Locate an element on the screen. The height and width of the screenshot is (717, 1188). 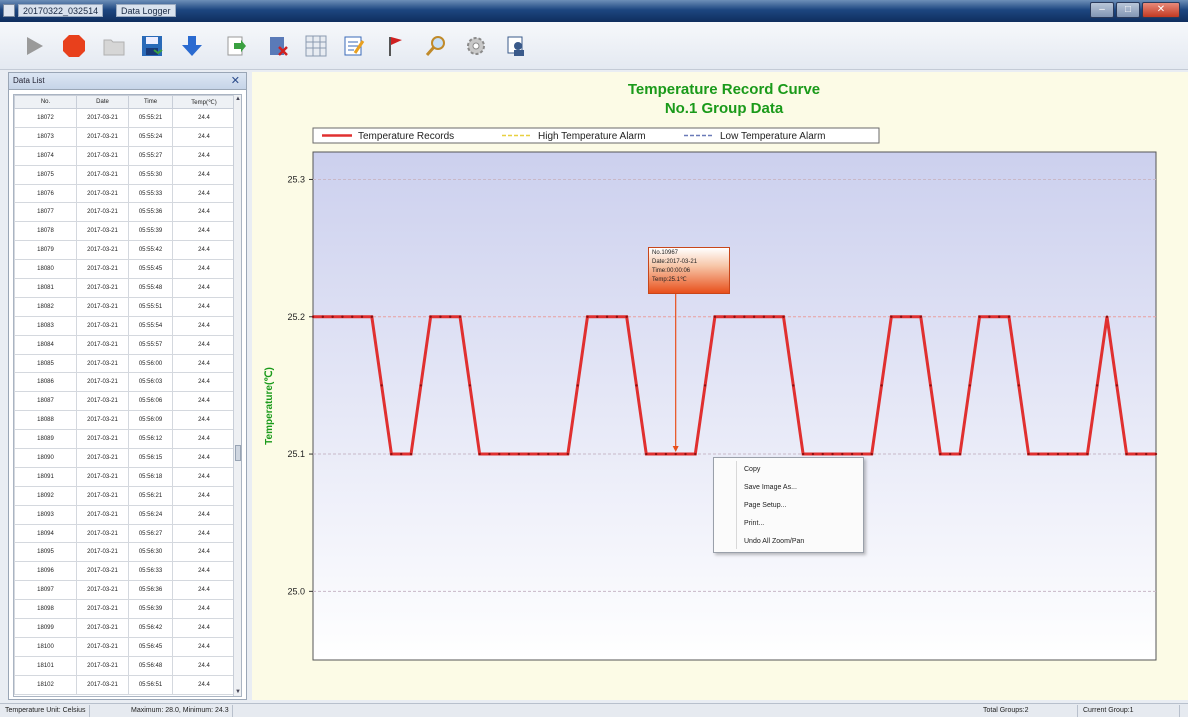
user-button is located at coordinates (516, 46).